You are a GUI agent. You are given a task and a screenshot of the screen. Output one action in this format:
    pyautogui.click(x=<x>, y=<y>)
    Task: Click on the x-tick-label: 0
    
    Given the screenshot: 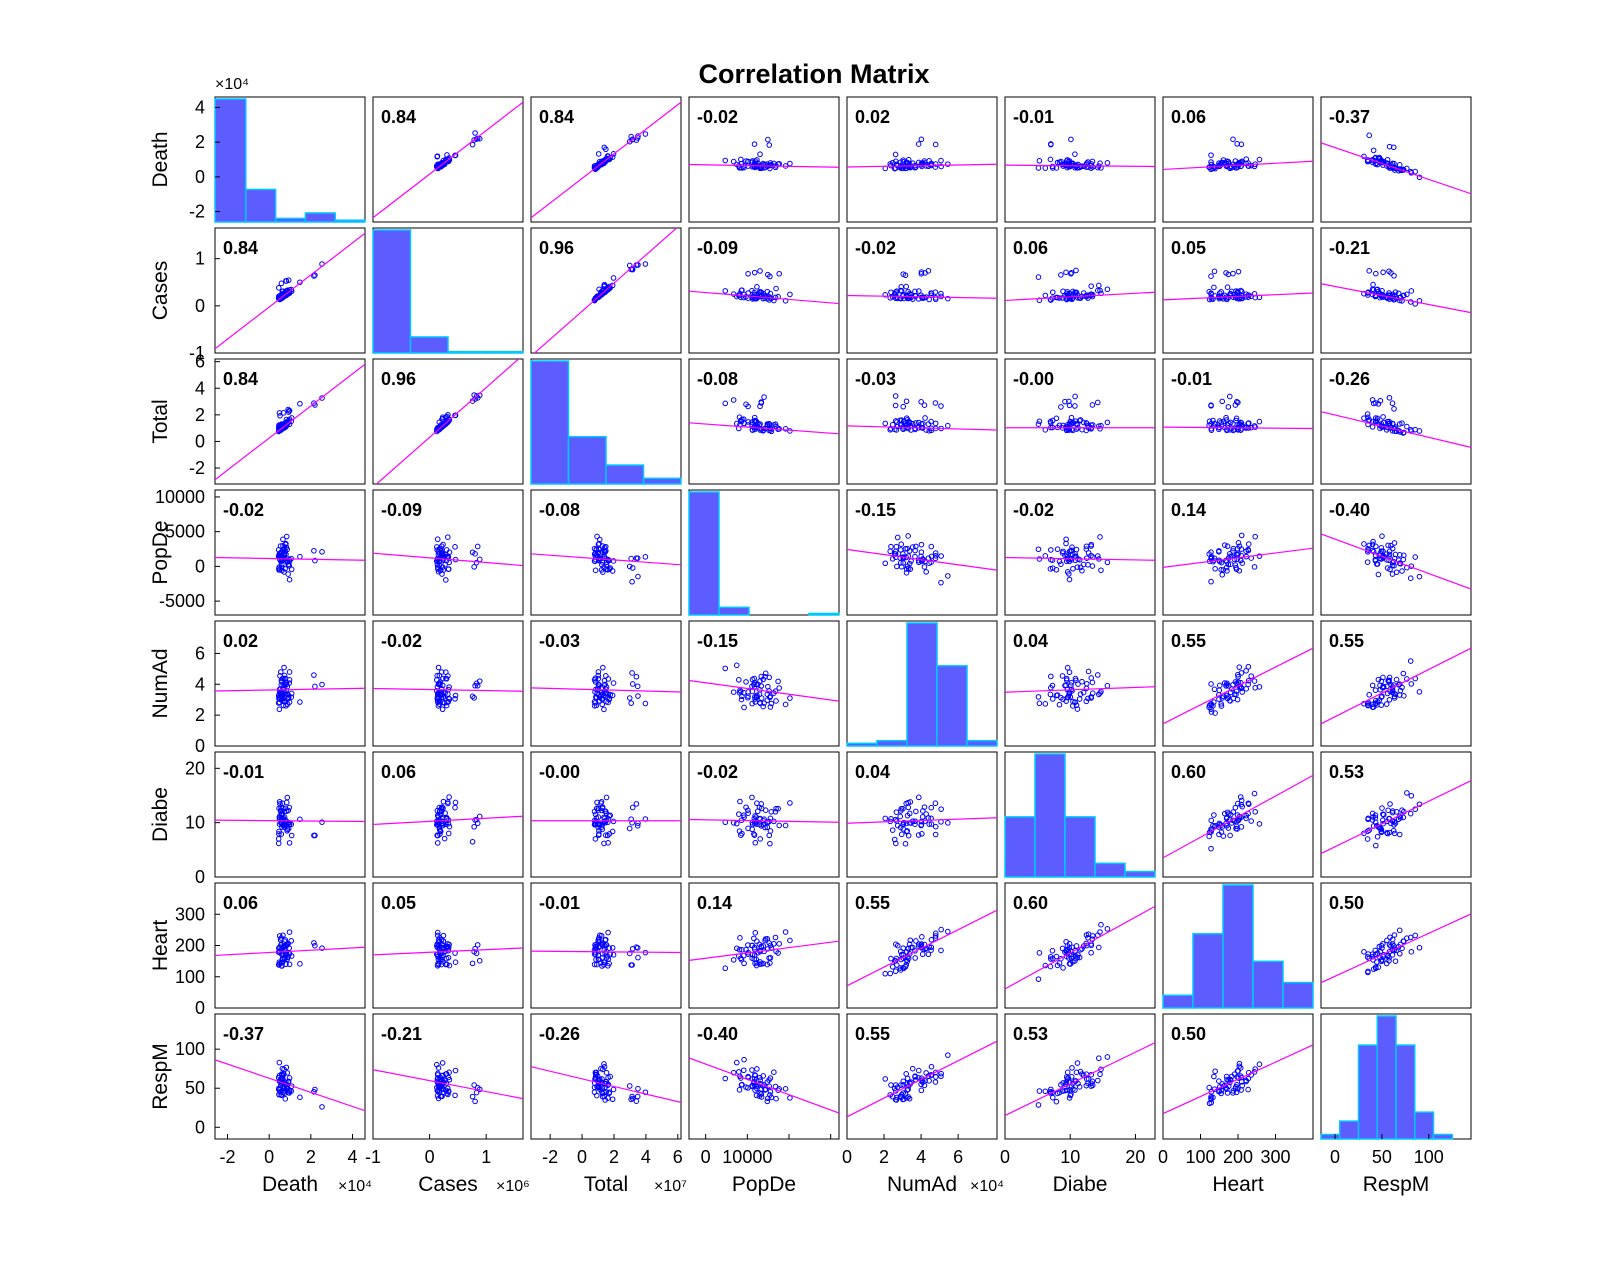 What is the action you would take?
    pyautogui.click(x=847, y=1157)
    